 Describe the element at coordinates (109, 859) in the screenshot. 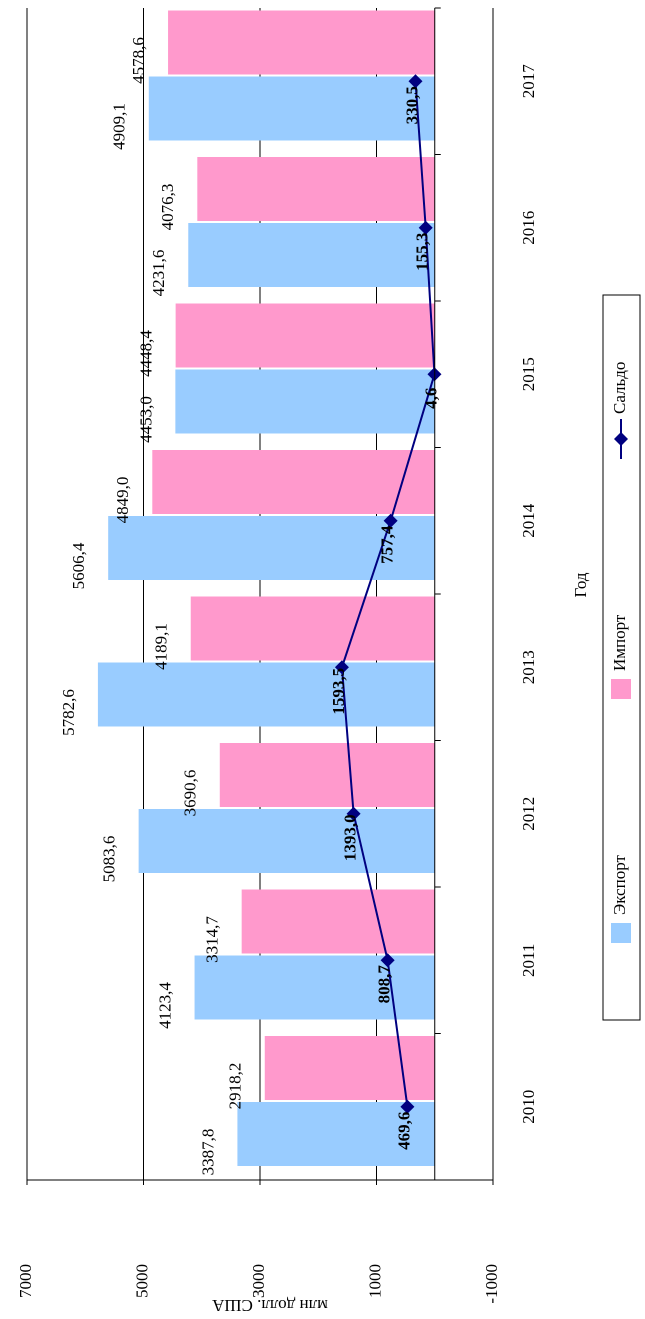

I see `value-label: 5083,6` at that location.